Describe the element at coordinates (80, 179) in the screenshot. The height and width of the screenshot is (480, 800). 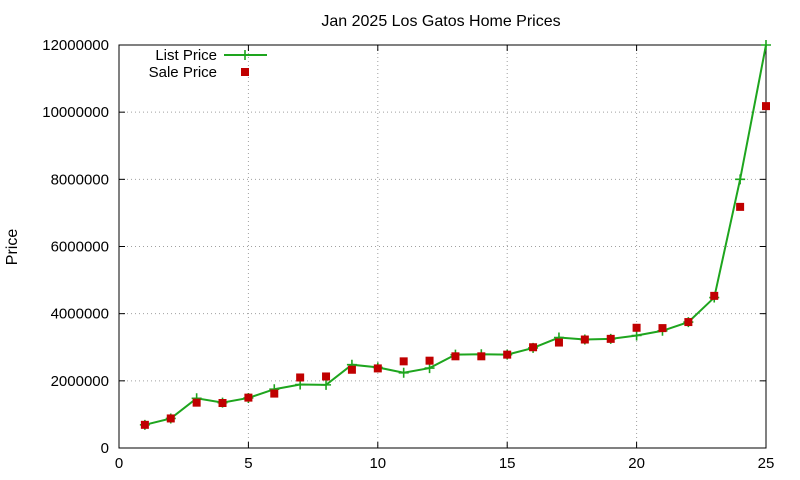
I see `y-tick-label: 8000000` at that location.